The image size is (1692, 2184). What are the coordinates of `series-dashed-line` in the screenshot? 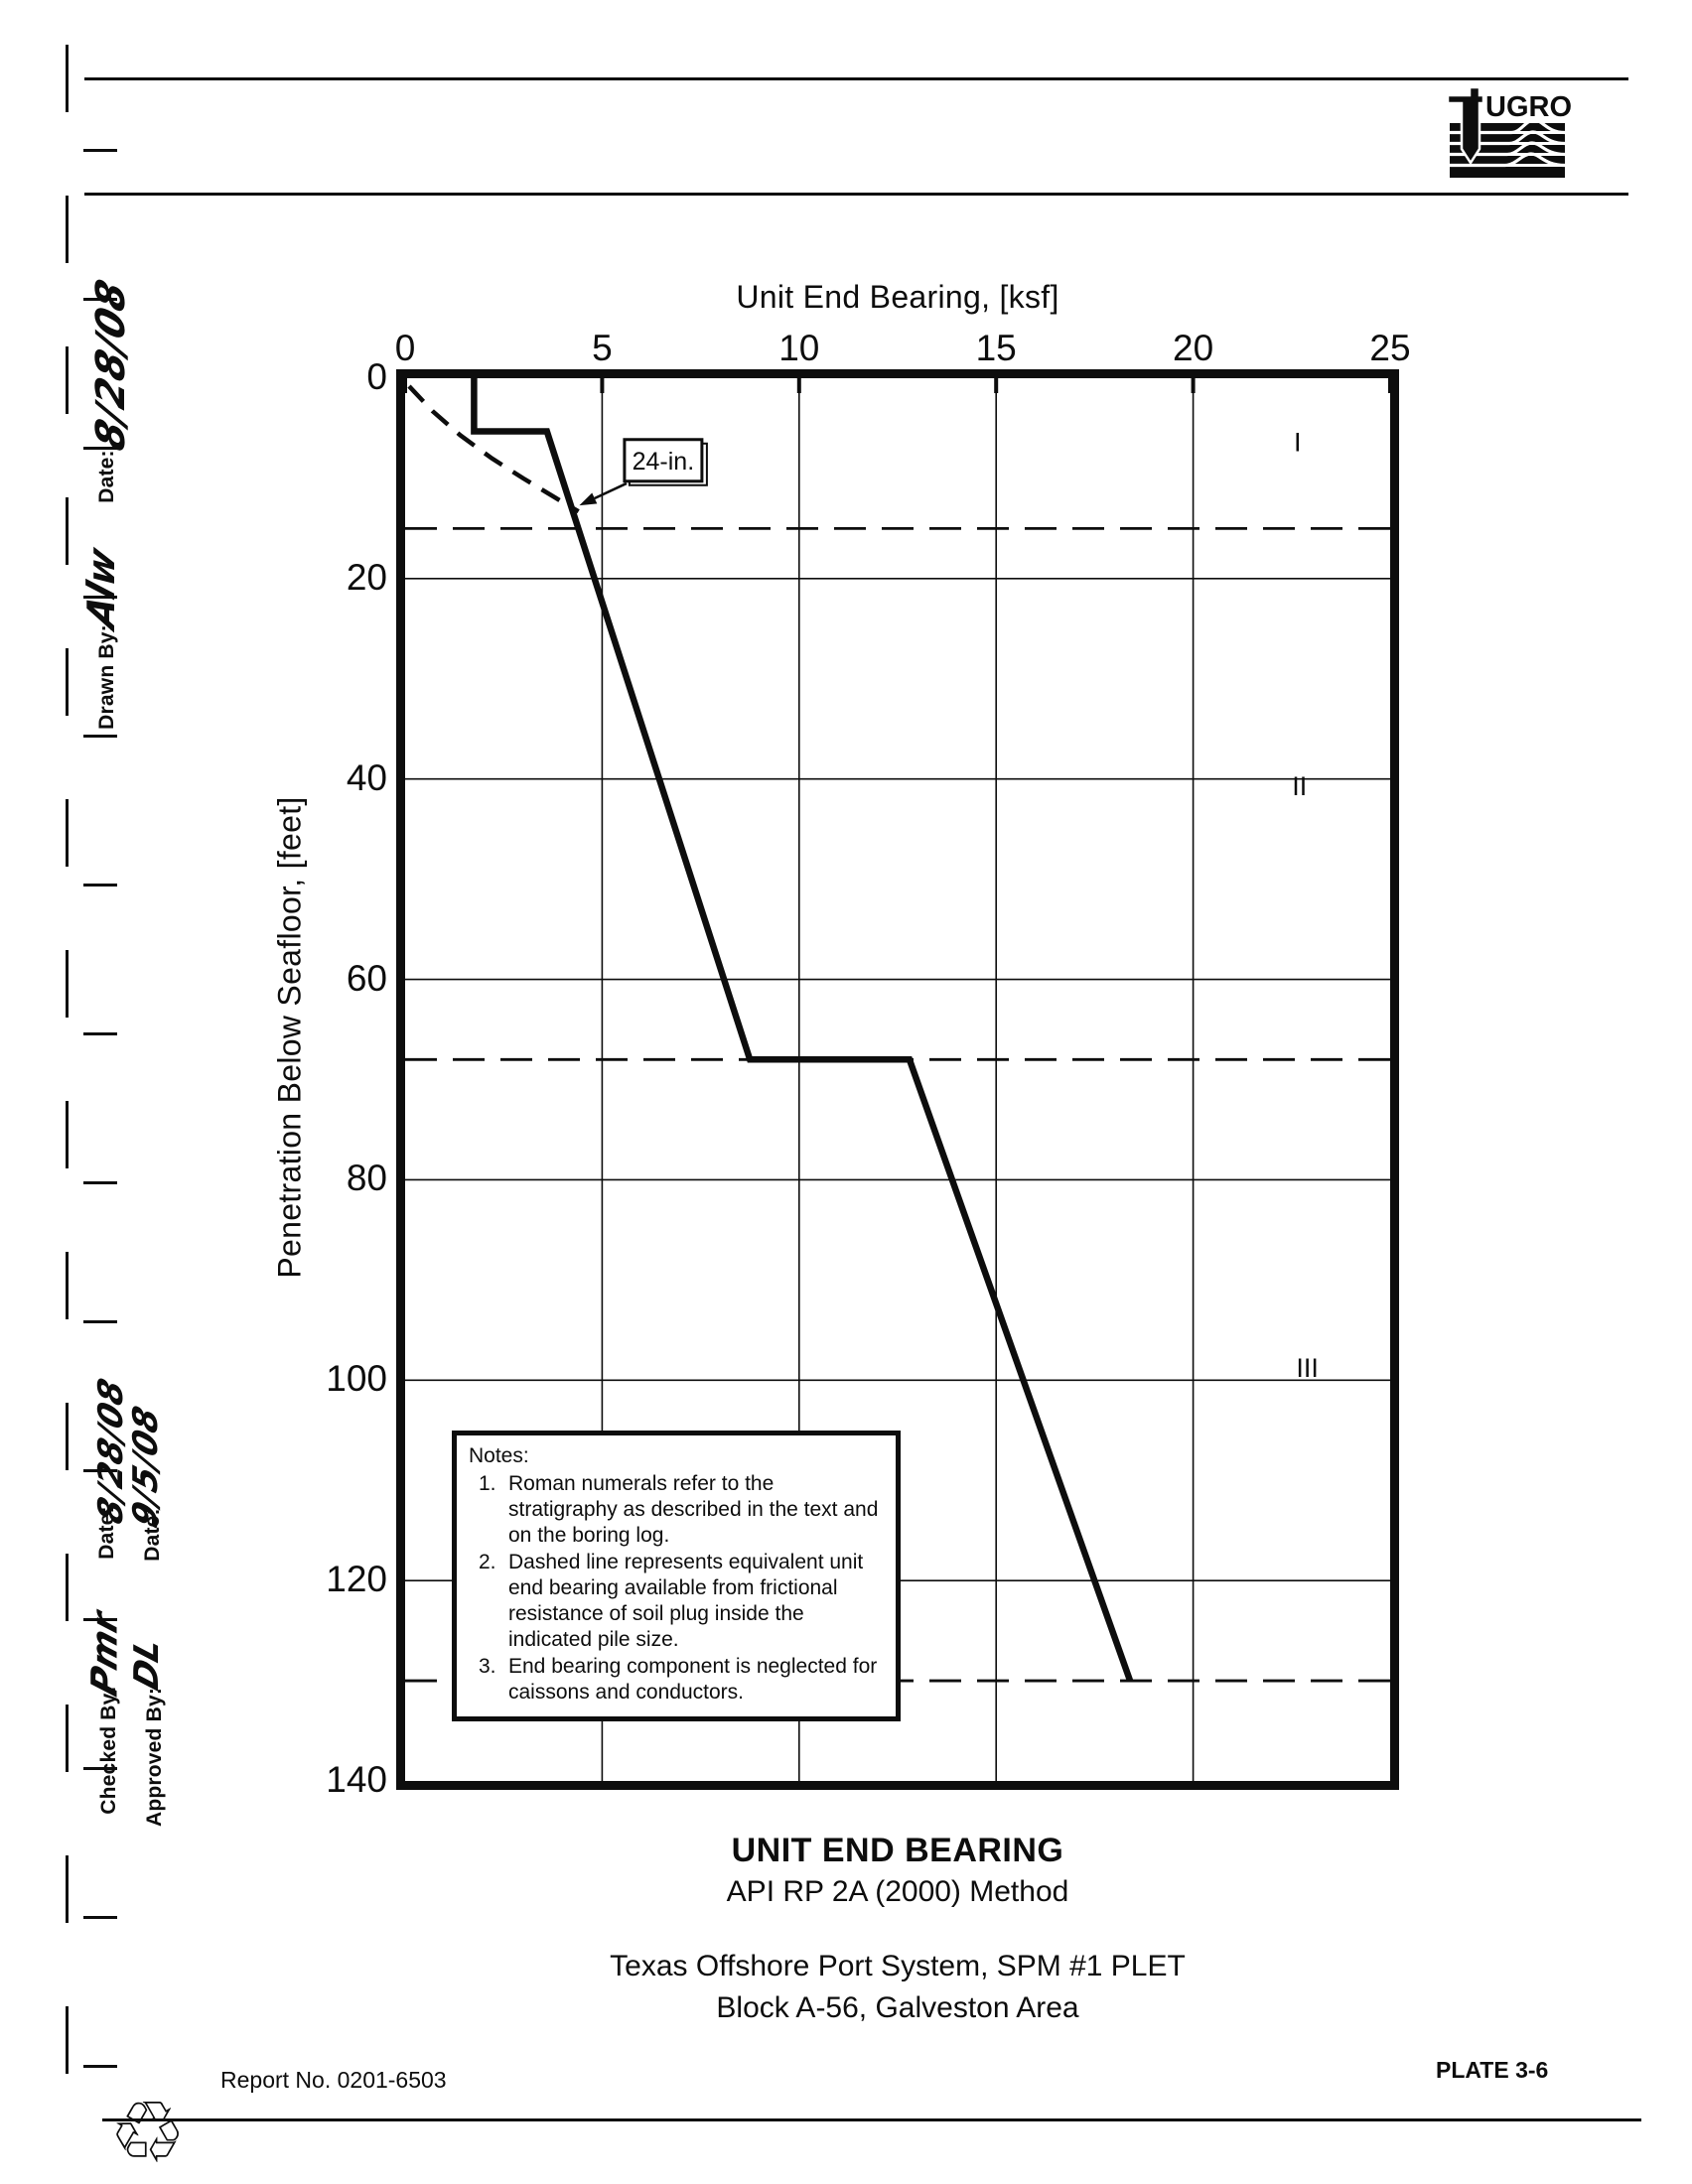 It's located at (493, 449).